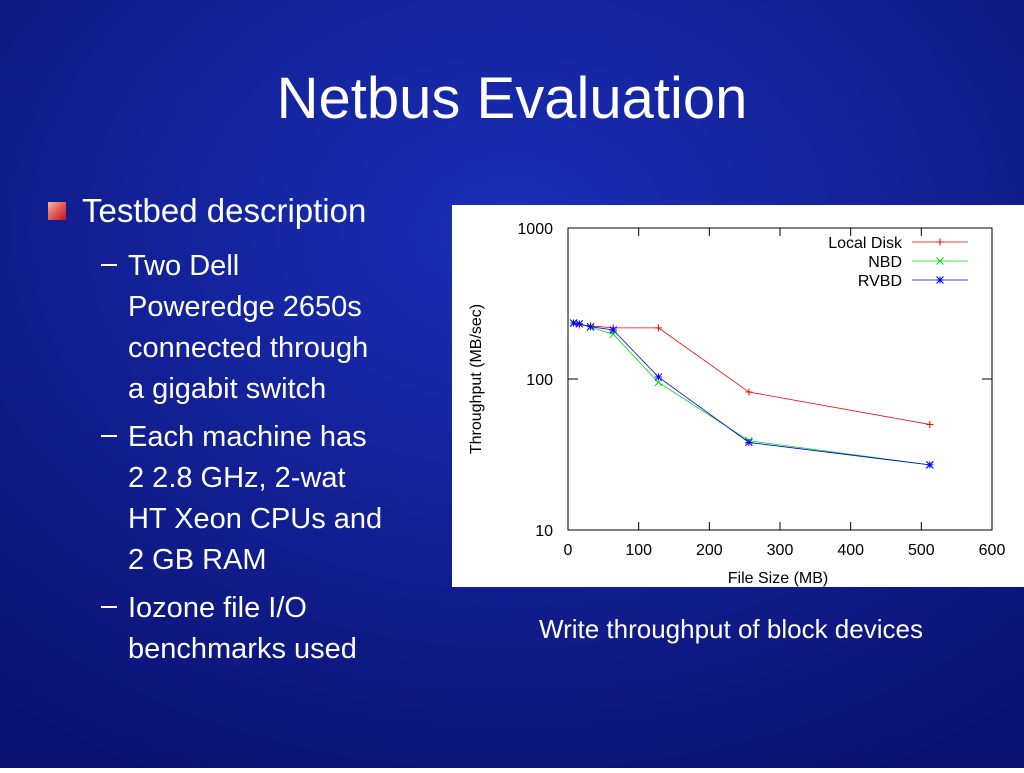 The width and height of the screenshot is (1024, 773). Describe the element at coordinates (880, 281) in the screenshot. I see `legend-label: RVBD` at that location.